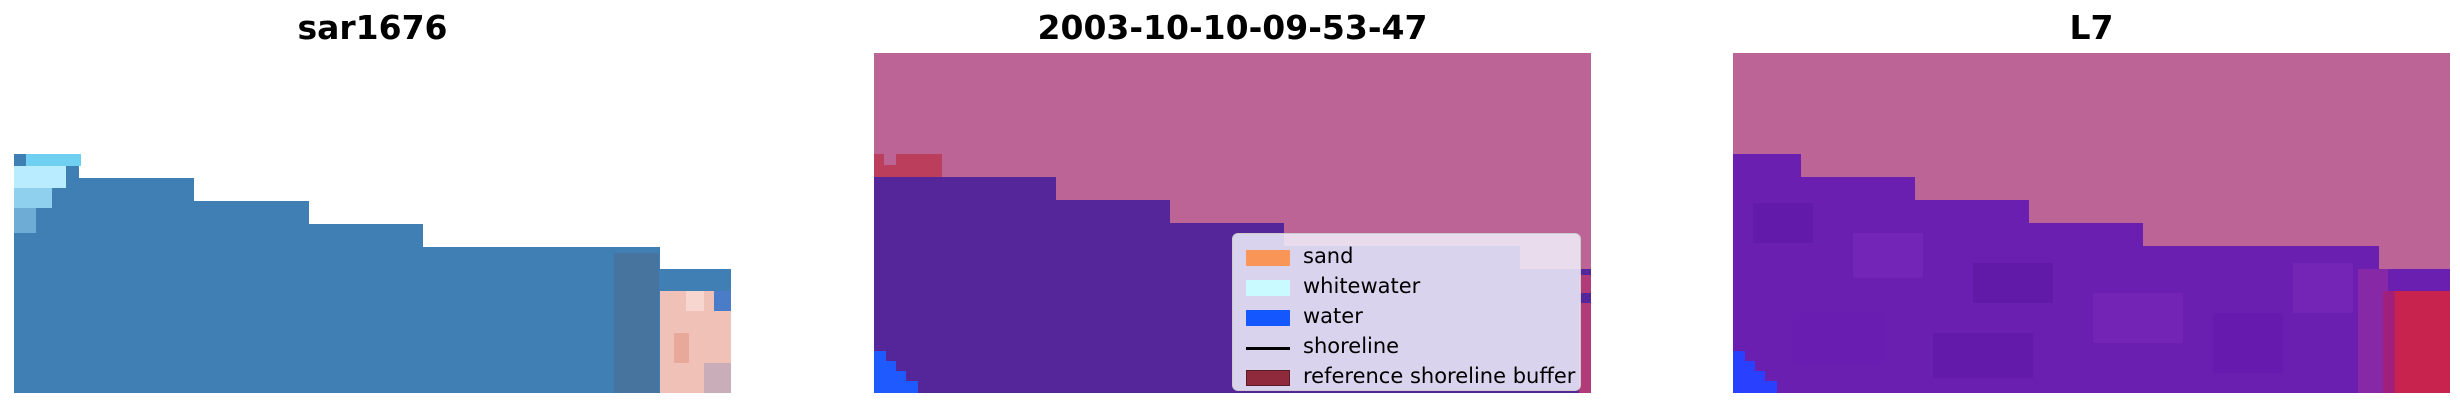 The height and width of the screenshot is (408, 2460). Describe the element at coordinates (1406, 257) in the screenshot. I see `legend-item-sand: sand` at that location.